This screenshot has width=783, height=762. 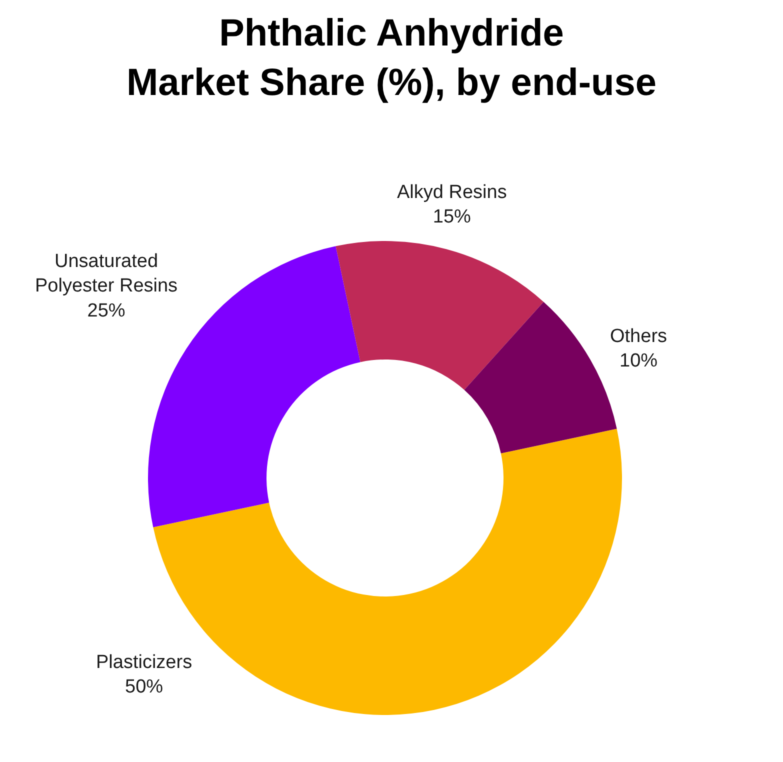 What do you see at coordinates (639, 361) in the screenshot?
I see `data-label: 10%` at bounding box center [639, 361].